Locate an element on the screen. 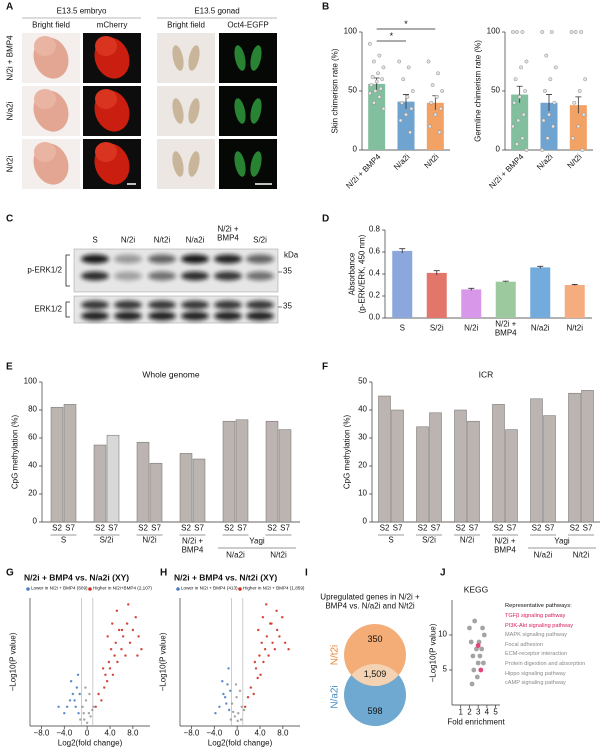  y-tick-label: 0.6 is located at coordinates (374, 251).